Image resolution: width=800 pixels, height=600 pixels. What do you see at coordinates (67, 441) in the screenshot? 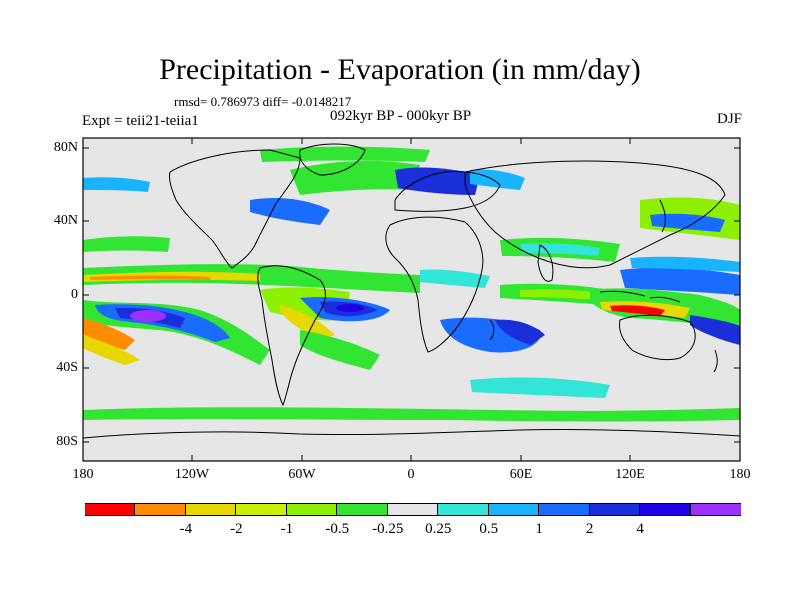
I see `lat-tick-label: 80S` at bounding box center [67, 441].